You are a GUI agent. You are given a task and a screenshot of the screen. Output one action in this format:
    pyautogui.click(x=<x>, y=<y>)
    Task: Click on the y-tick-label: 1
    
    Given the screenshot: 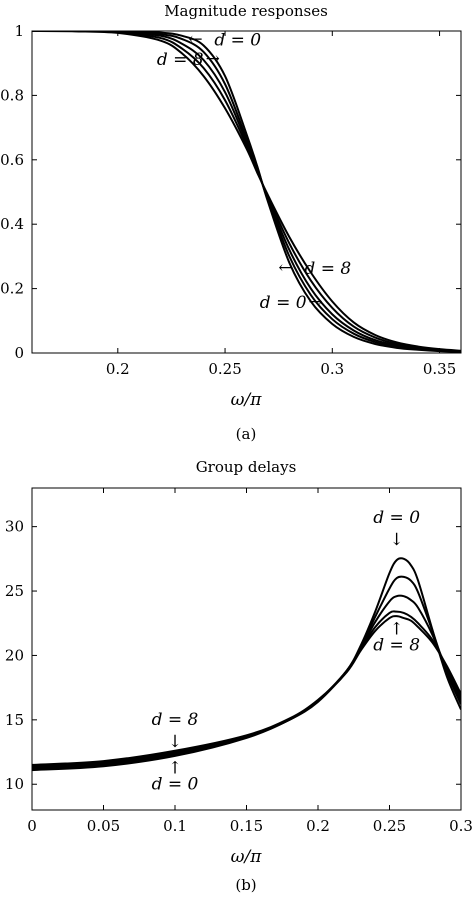 What is the action you would take?
    pyautogui.click(x=19, y=31)
    